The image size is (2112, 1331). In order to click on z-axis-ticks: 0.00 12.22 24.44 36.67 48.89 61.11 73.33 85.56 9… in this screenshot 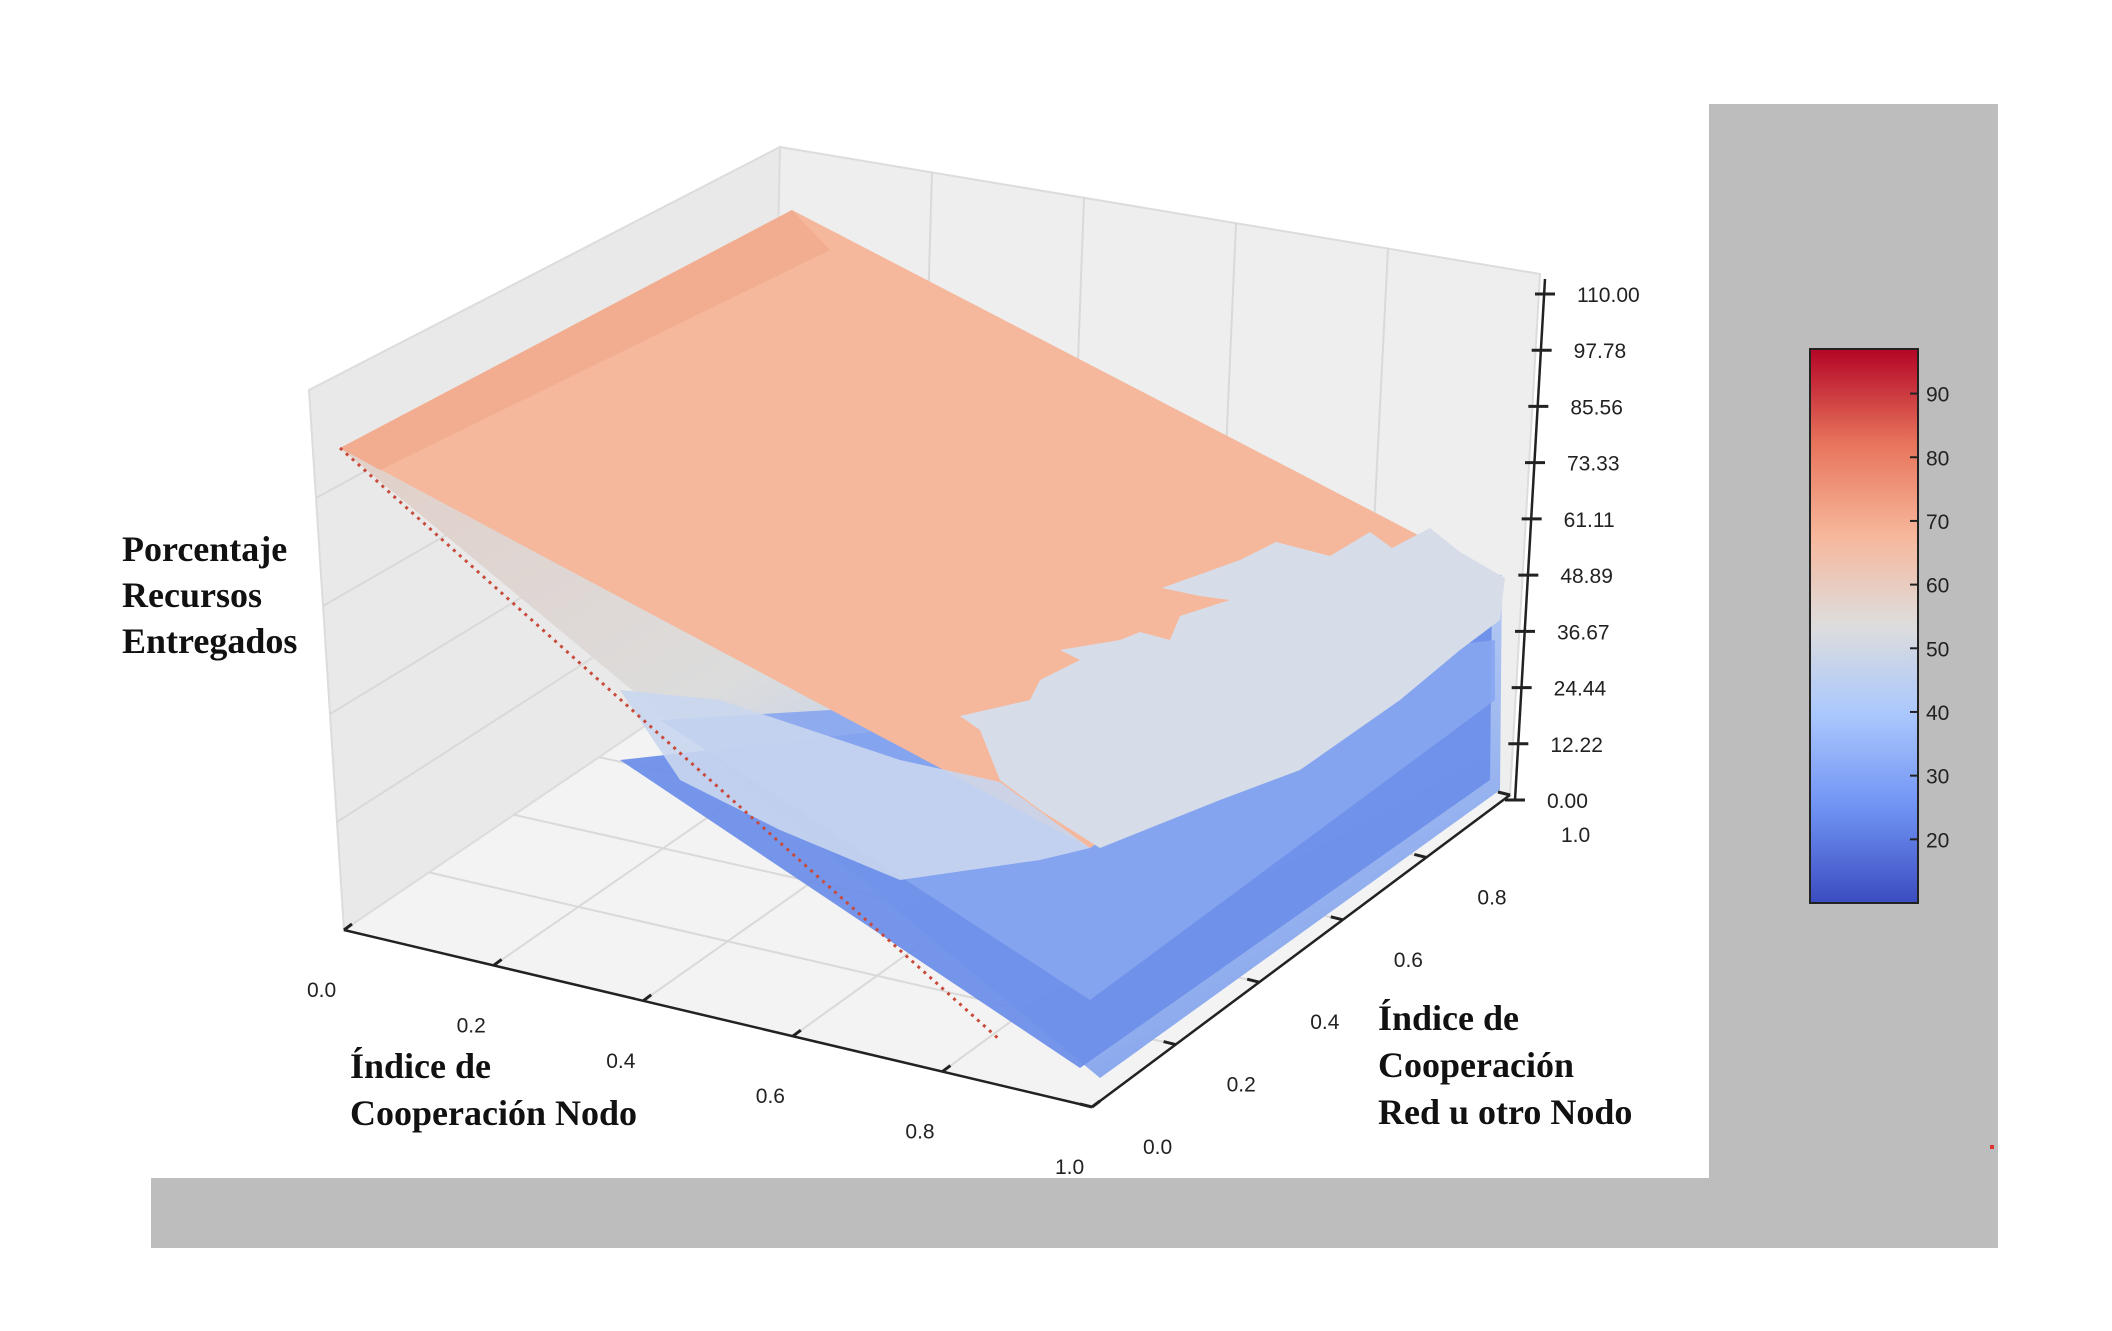, I will do `click(1572, 548)`.